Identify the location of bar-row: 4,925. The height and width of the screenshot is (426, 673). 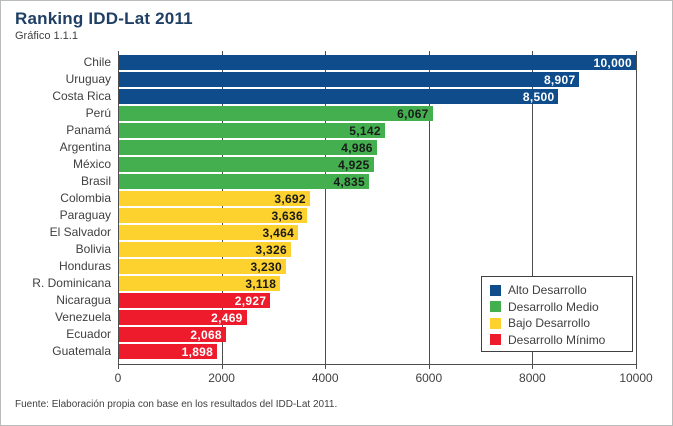
(377, 165).